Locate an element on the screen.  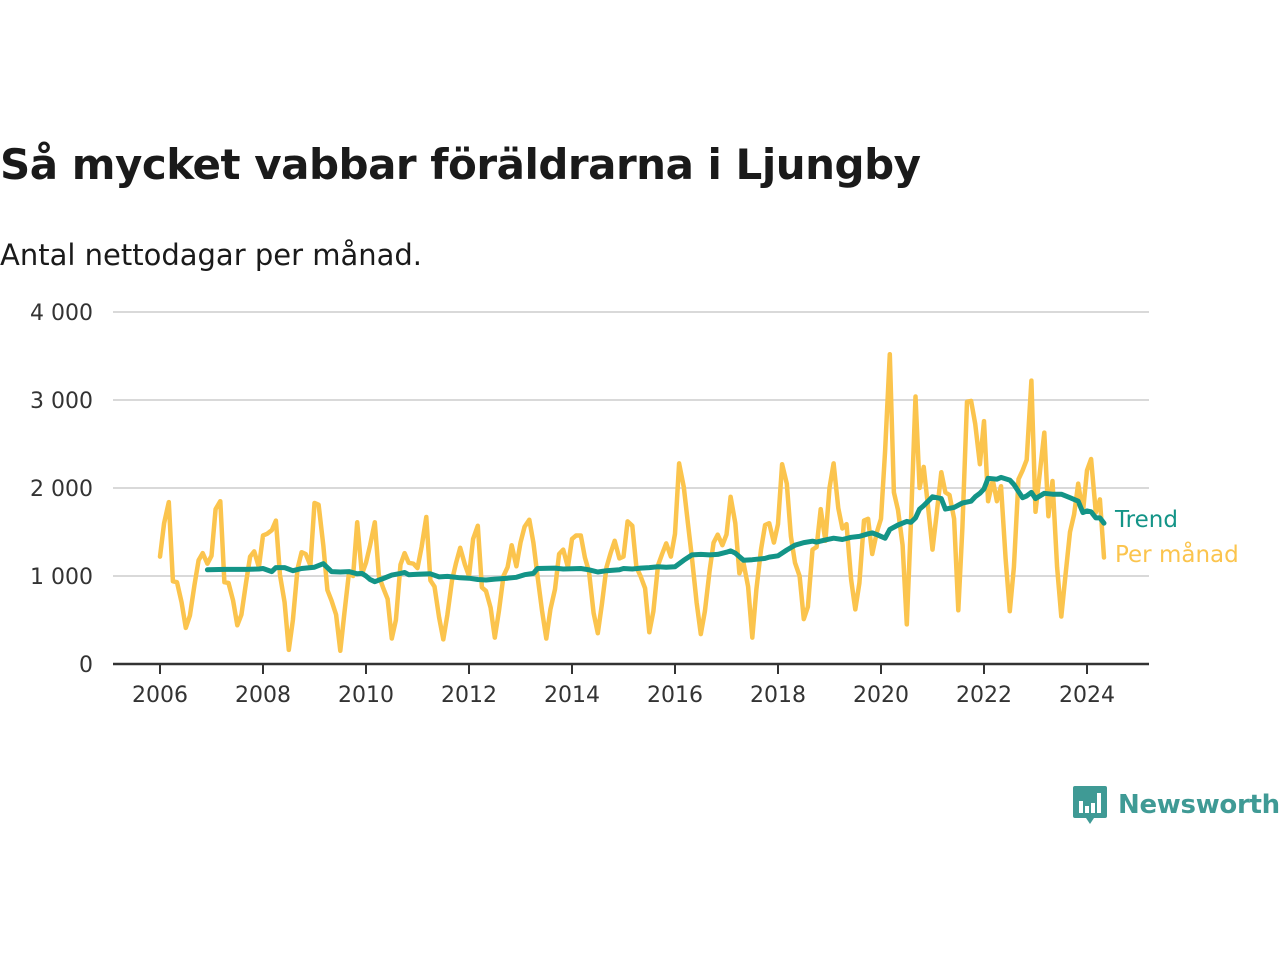
x-tick-label: 2006 is located at coordinates (160, 695).